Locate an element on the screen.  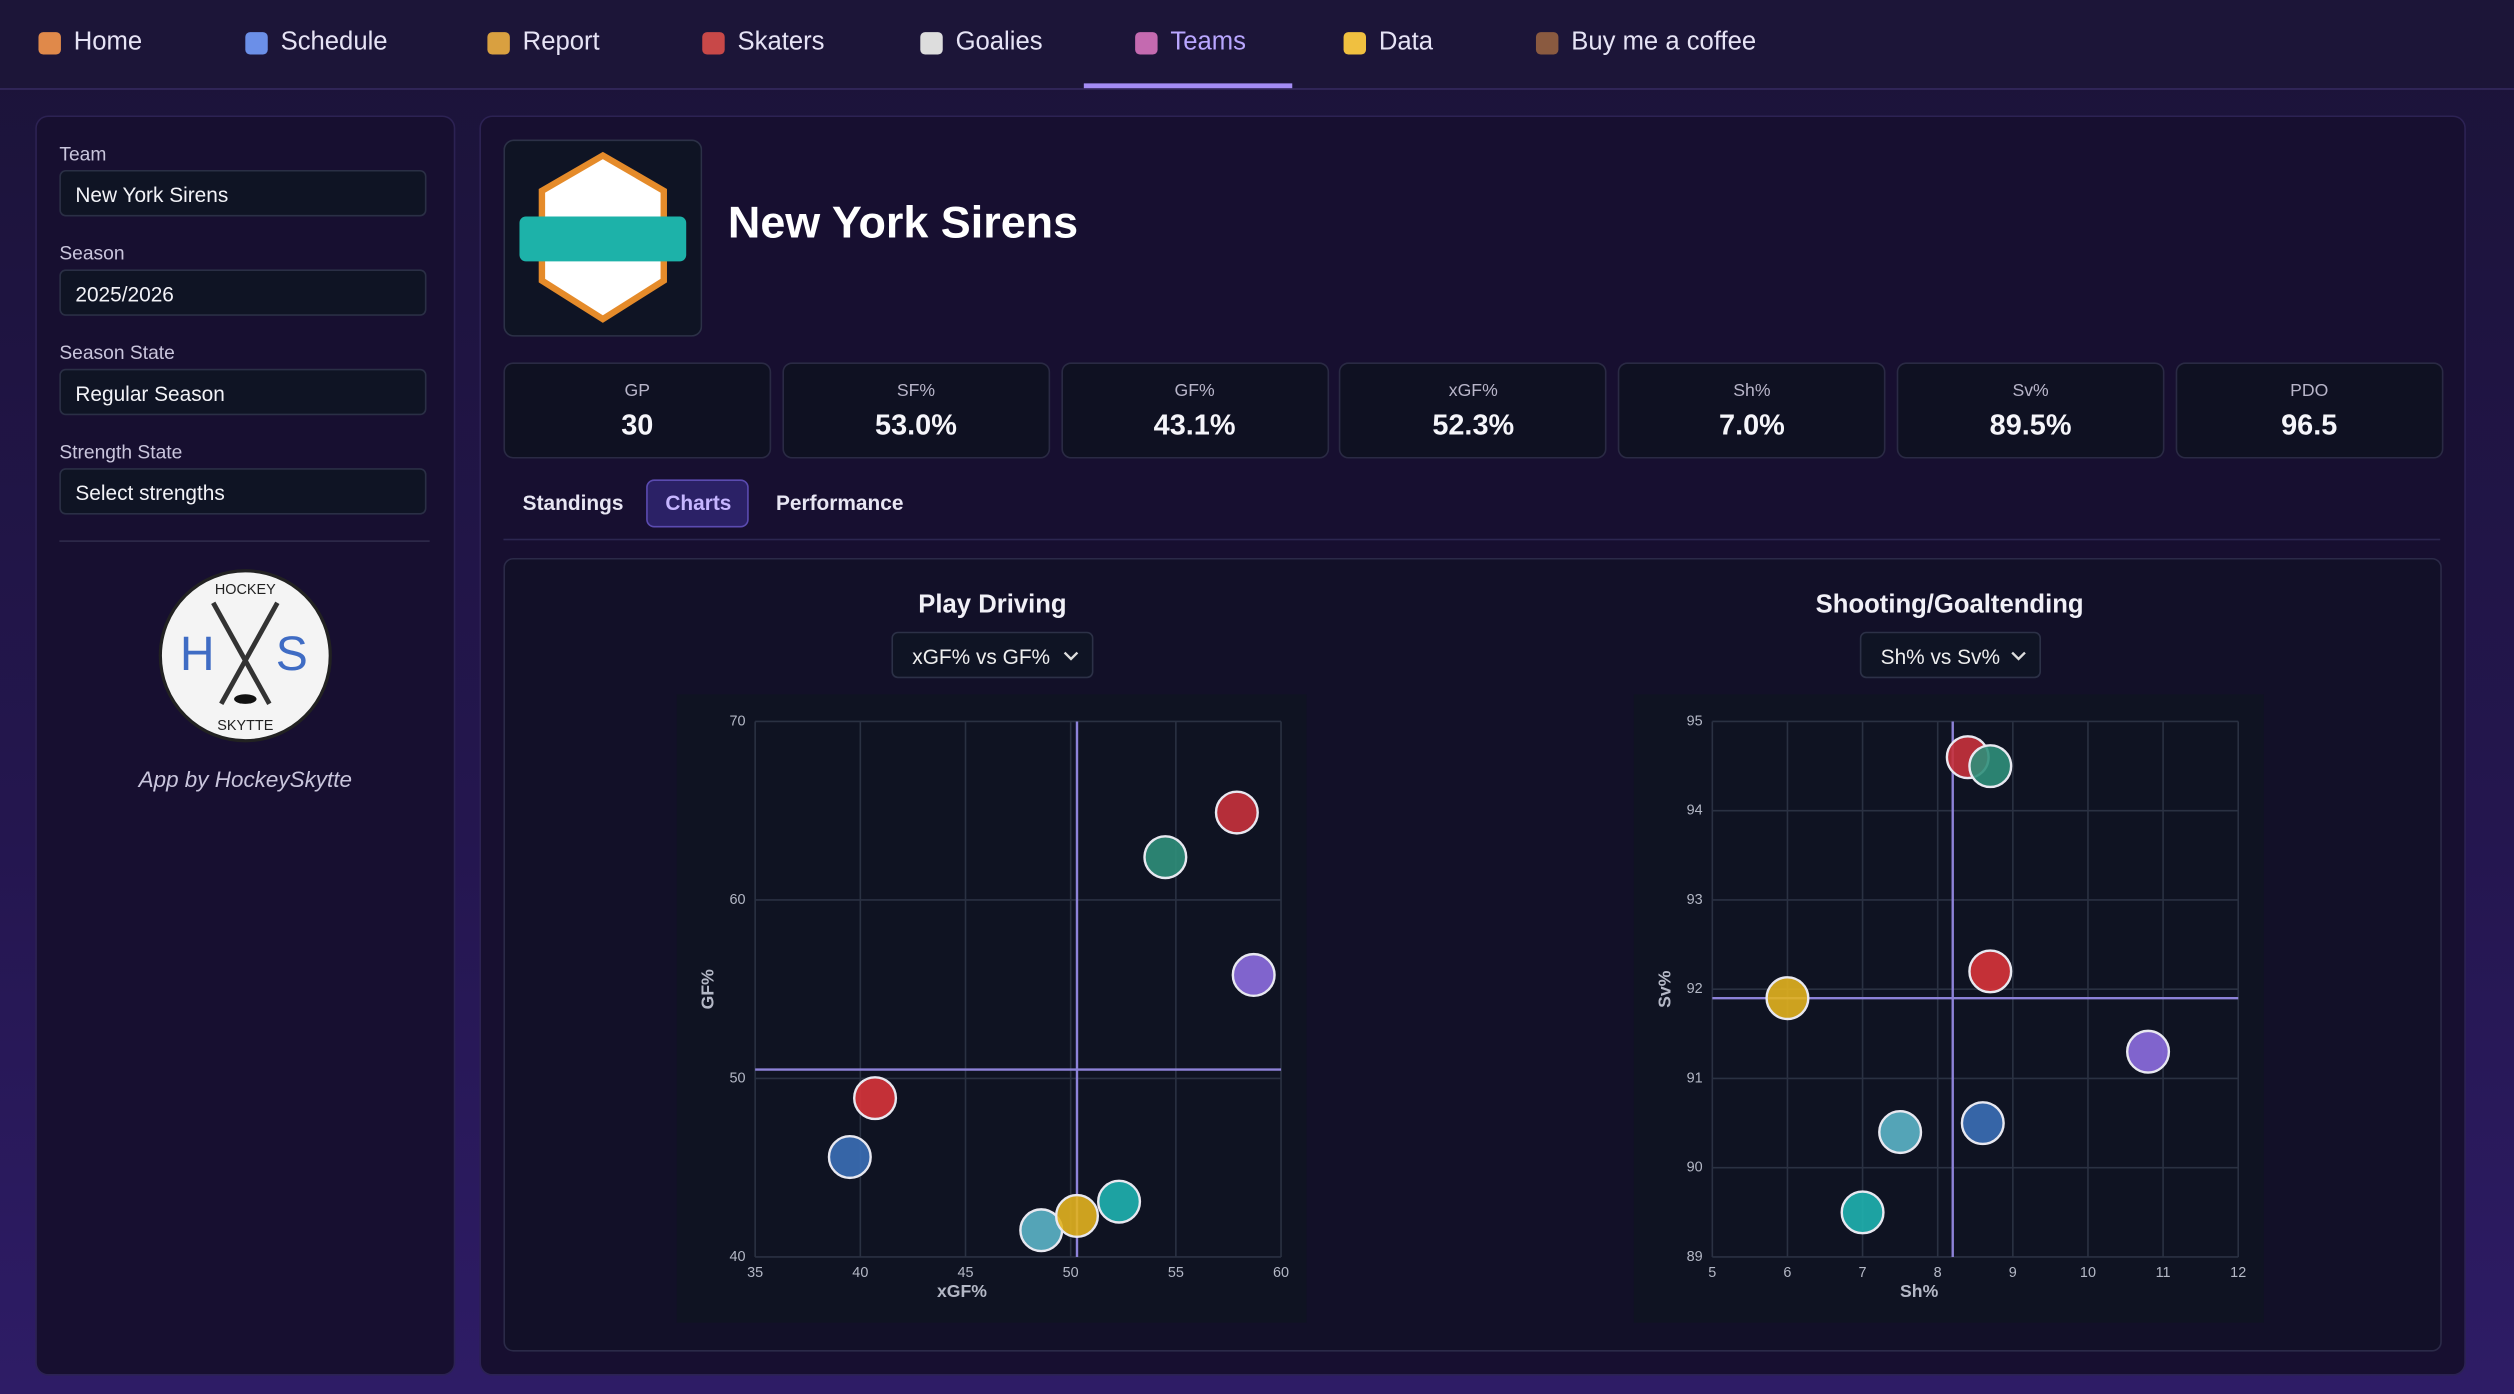
nav-label: Buy me a coffee is located at coordinates (1664, 42).